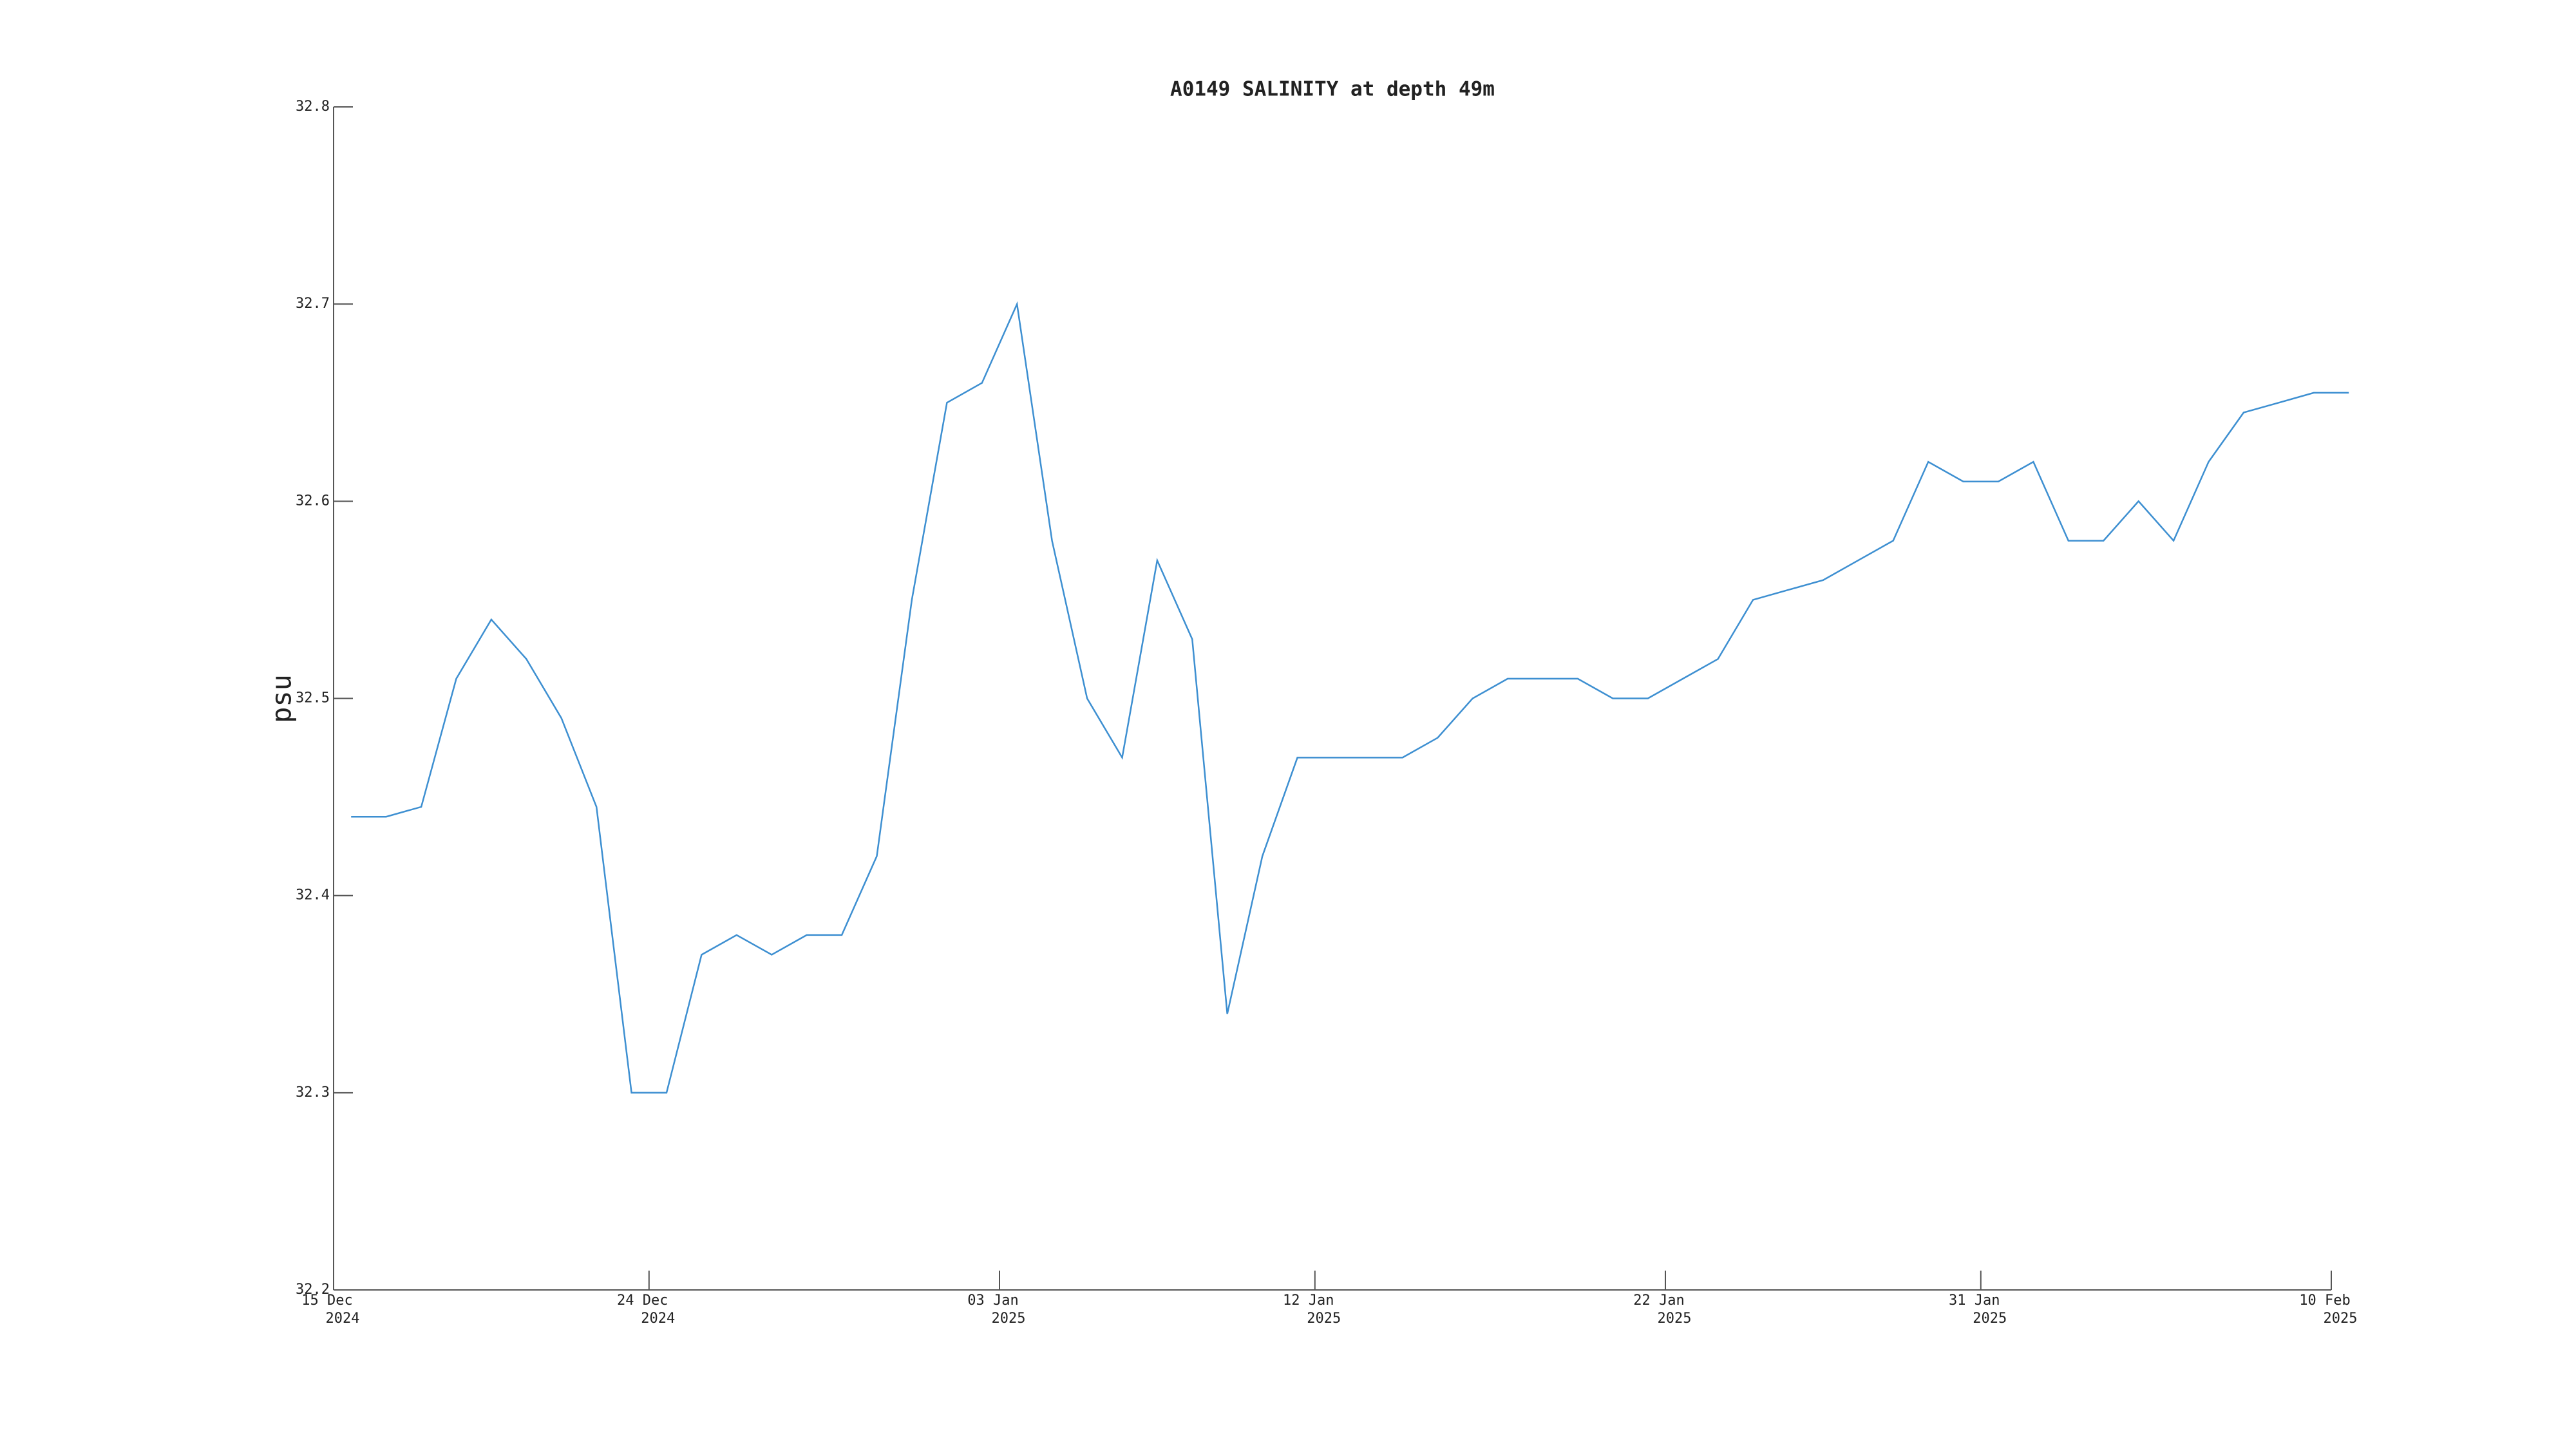 Image resolution: width=2576 pixels, height=1449 pixels. Describe the element at coordinates (313, 1290) in the screenshot. I see `y-tick-label: 32.2` at that location.